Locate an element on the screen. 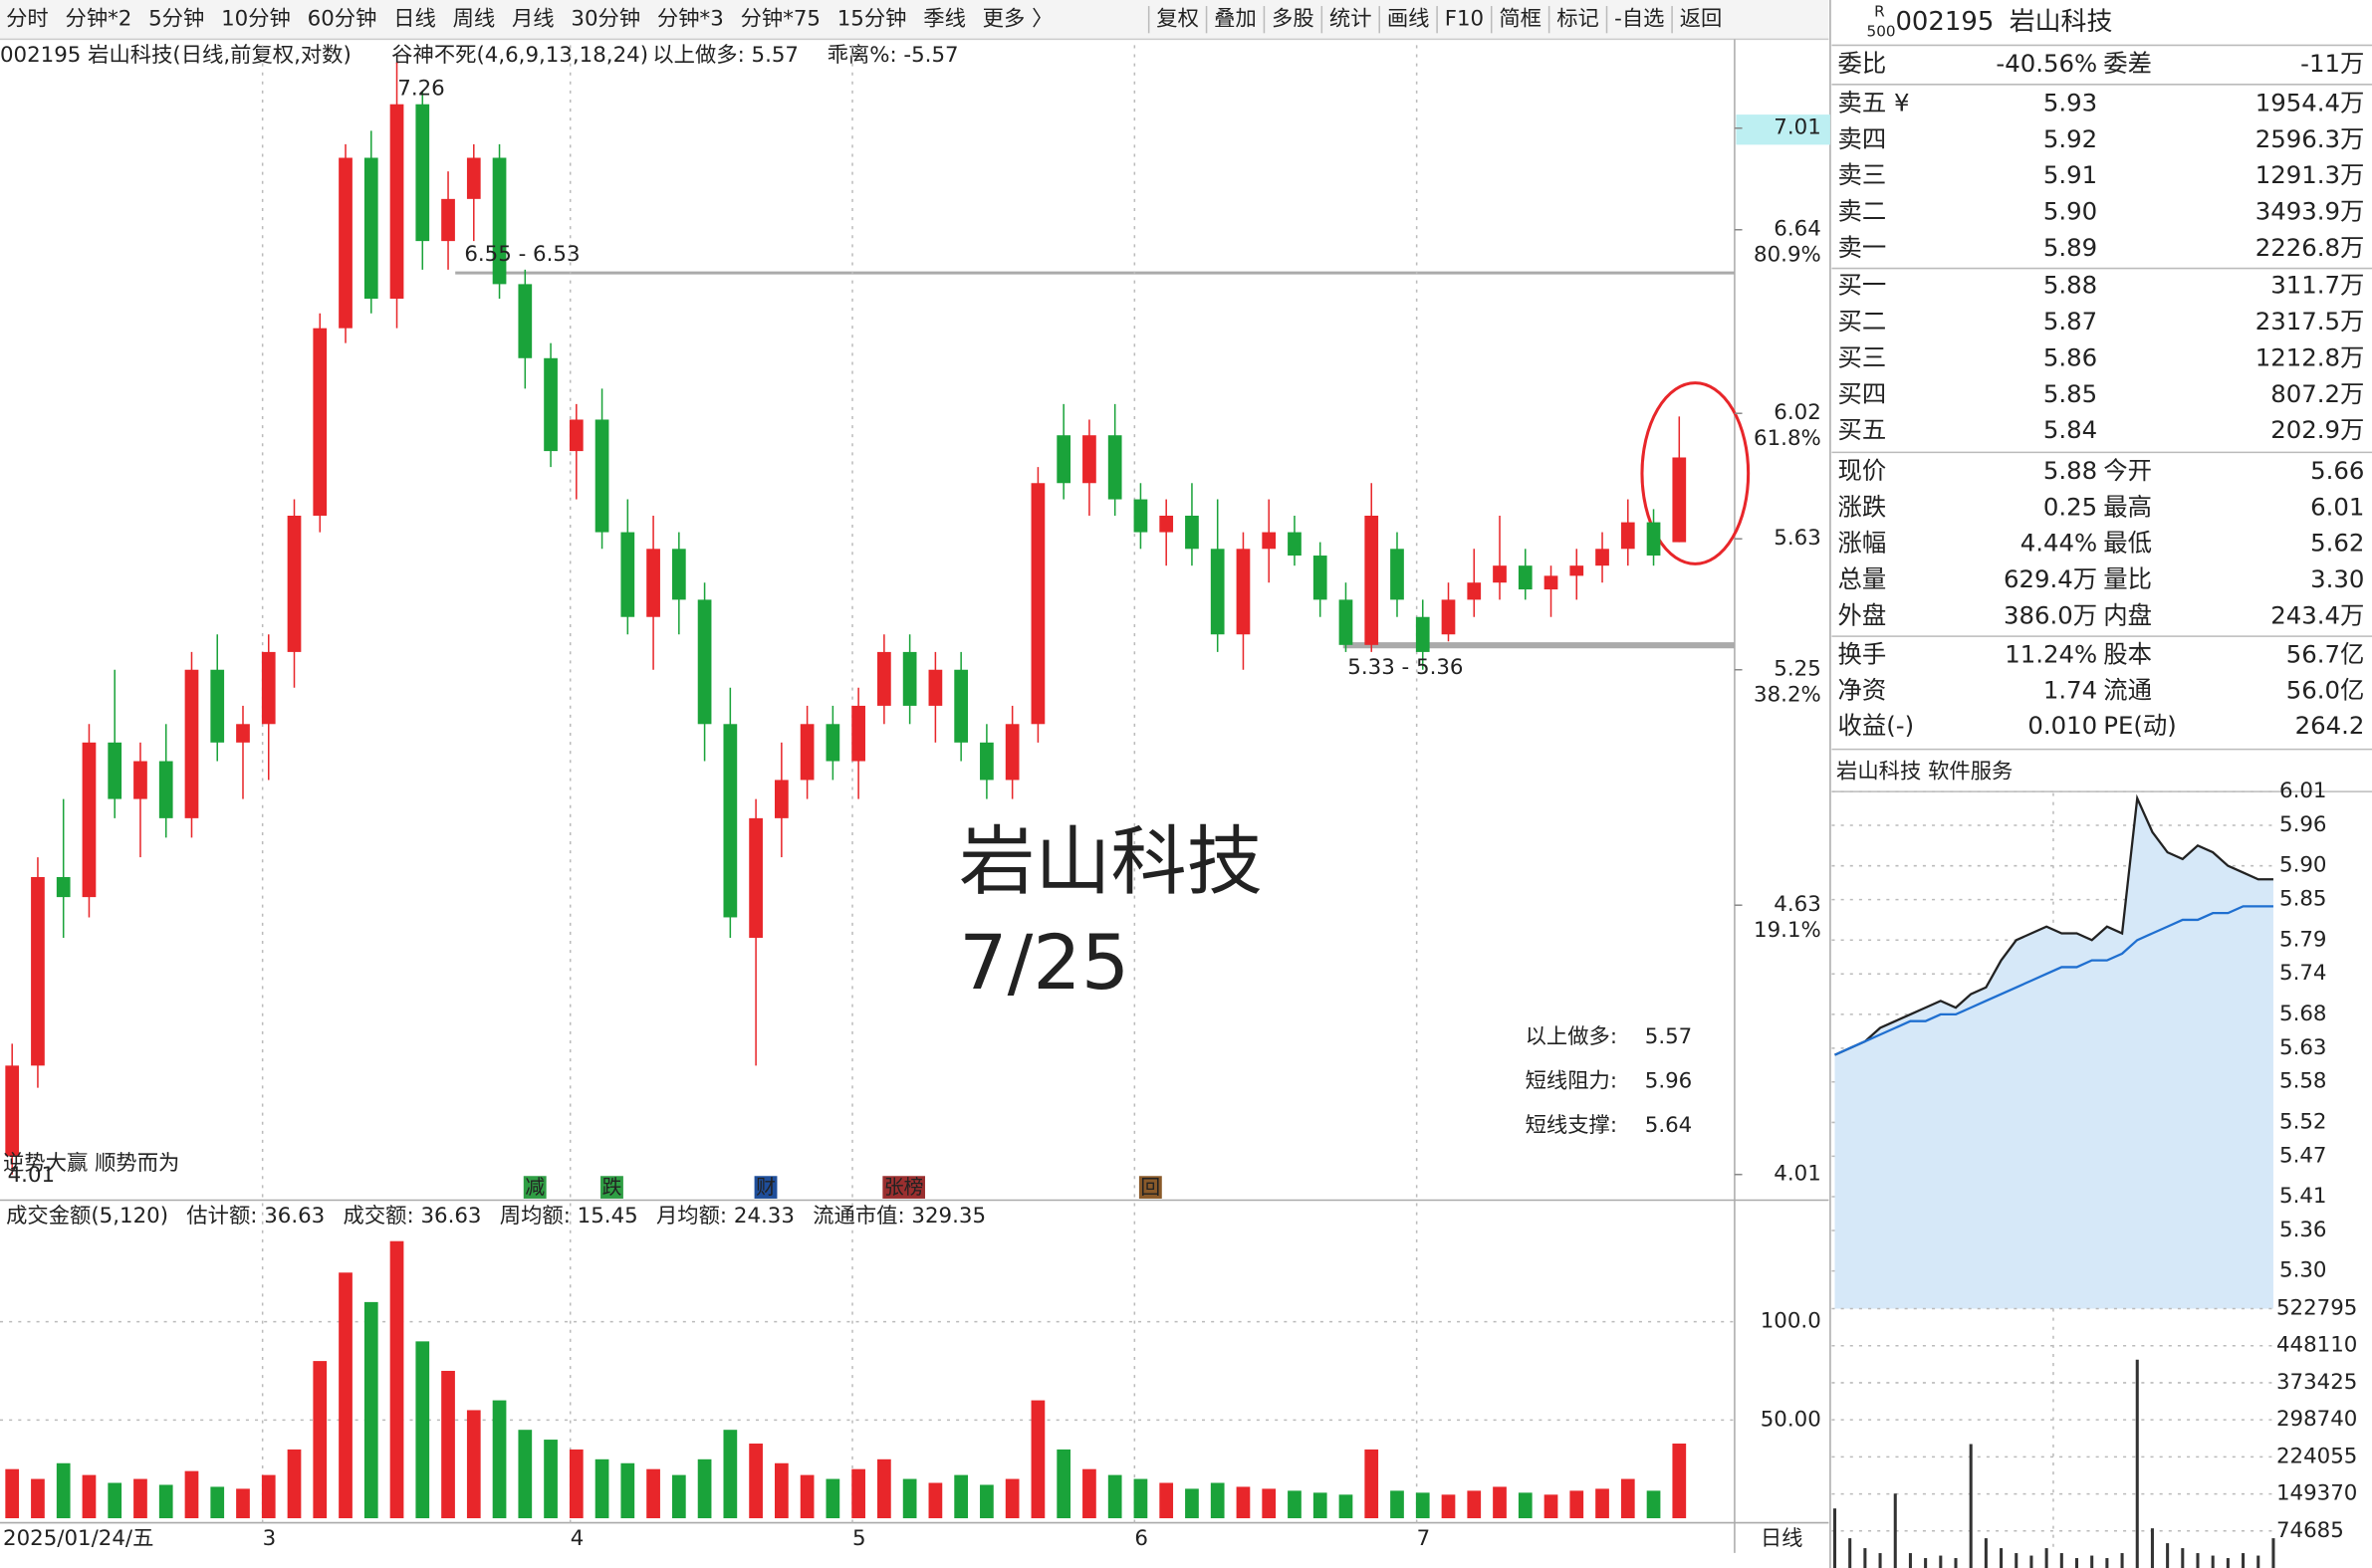 This screenshot has width=2372, height=1568. quote-label: 换手 is located at coordinates (1863, 655).